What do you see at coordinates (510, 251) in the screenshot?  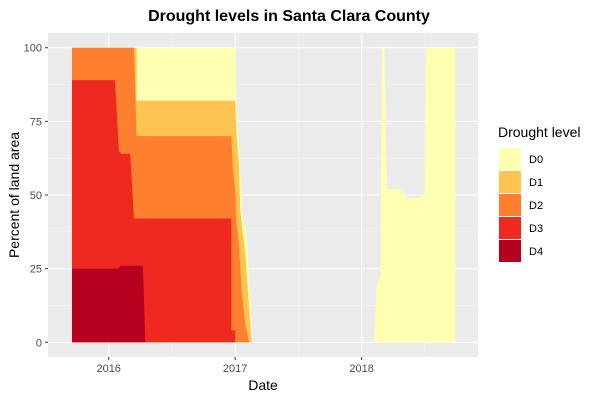 I see `legend-key-d4` at bounding box center [510, 251].